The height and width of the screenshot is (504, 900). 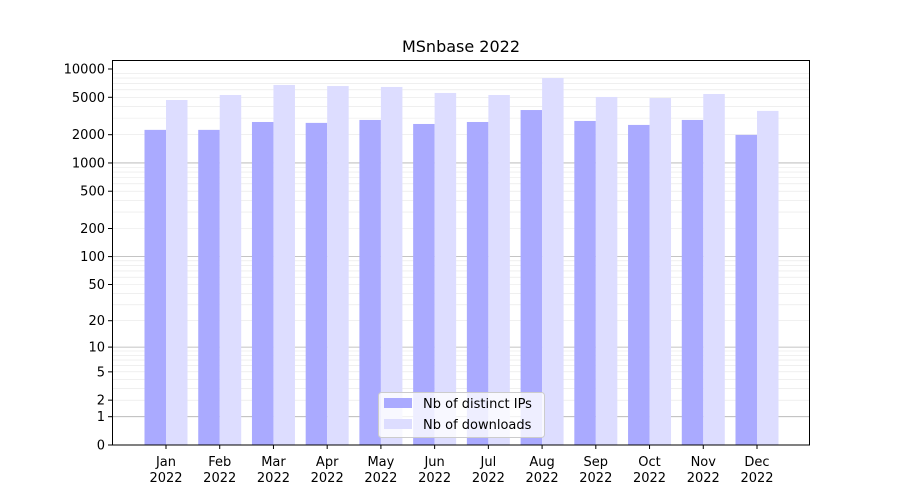 I want to click on legend: Nb of distinct IPs Nb of downloads, so click(x=461, y=415).